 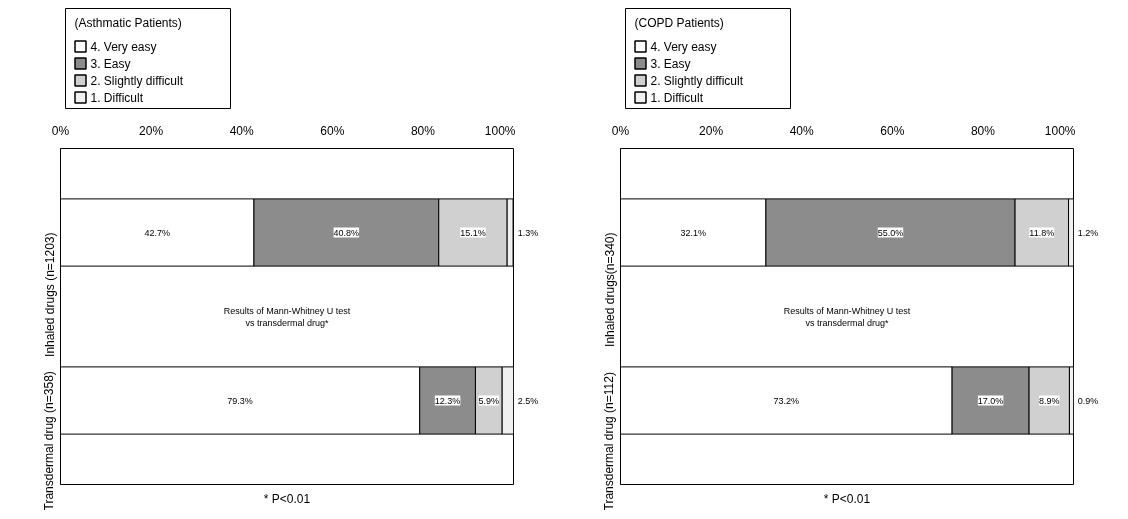 What do you see at coordinates (1088, 400) in the screenshot?
I see `data-label: 0.9%` at bounding box center [1088, 400].